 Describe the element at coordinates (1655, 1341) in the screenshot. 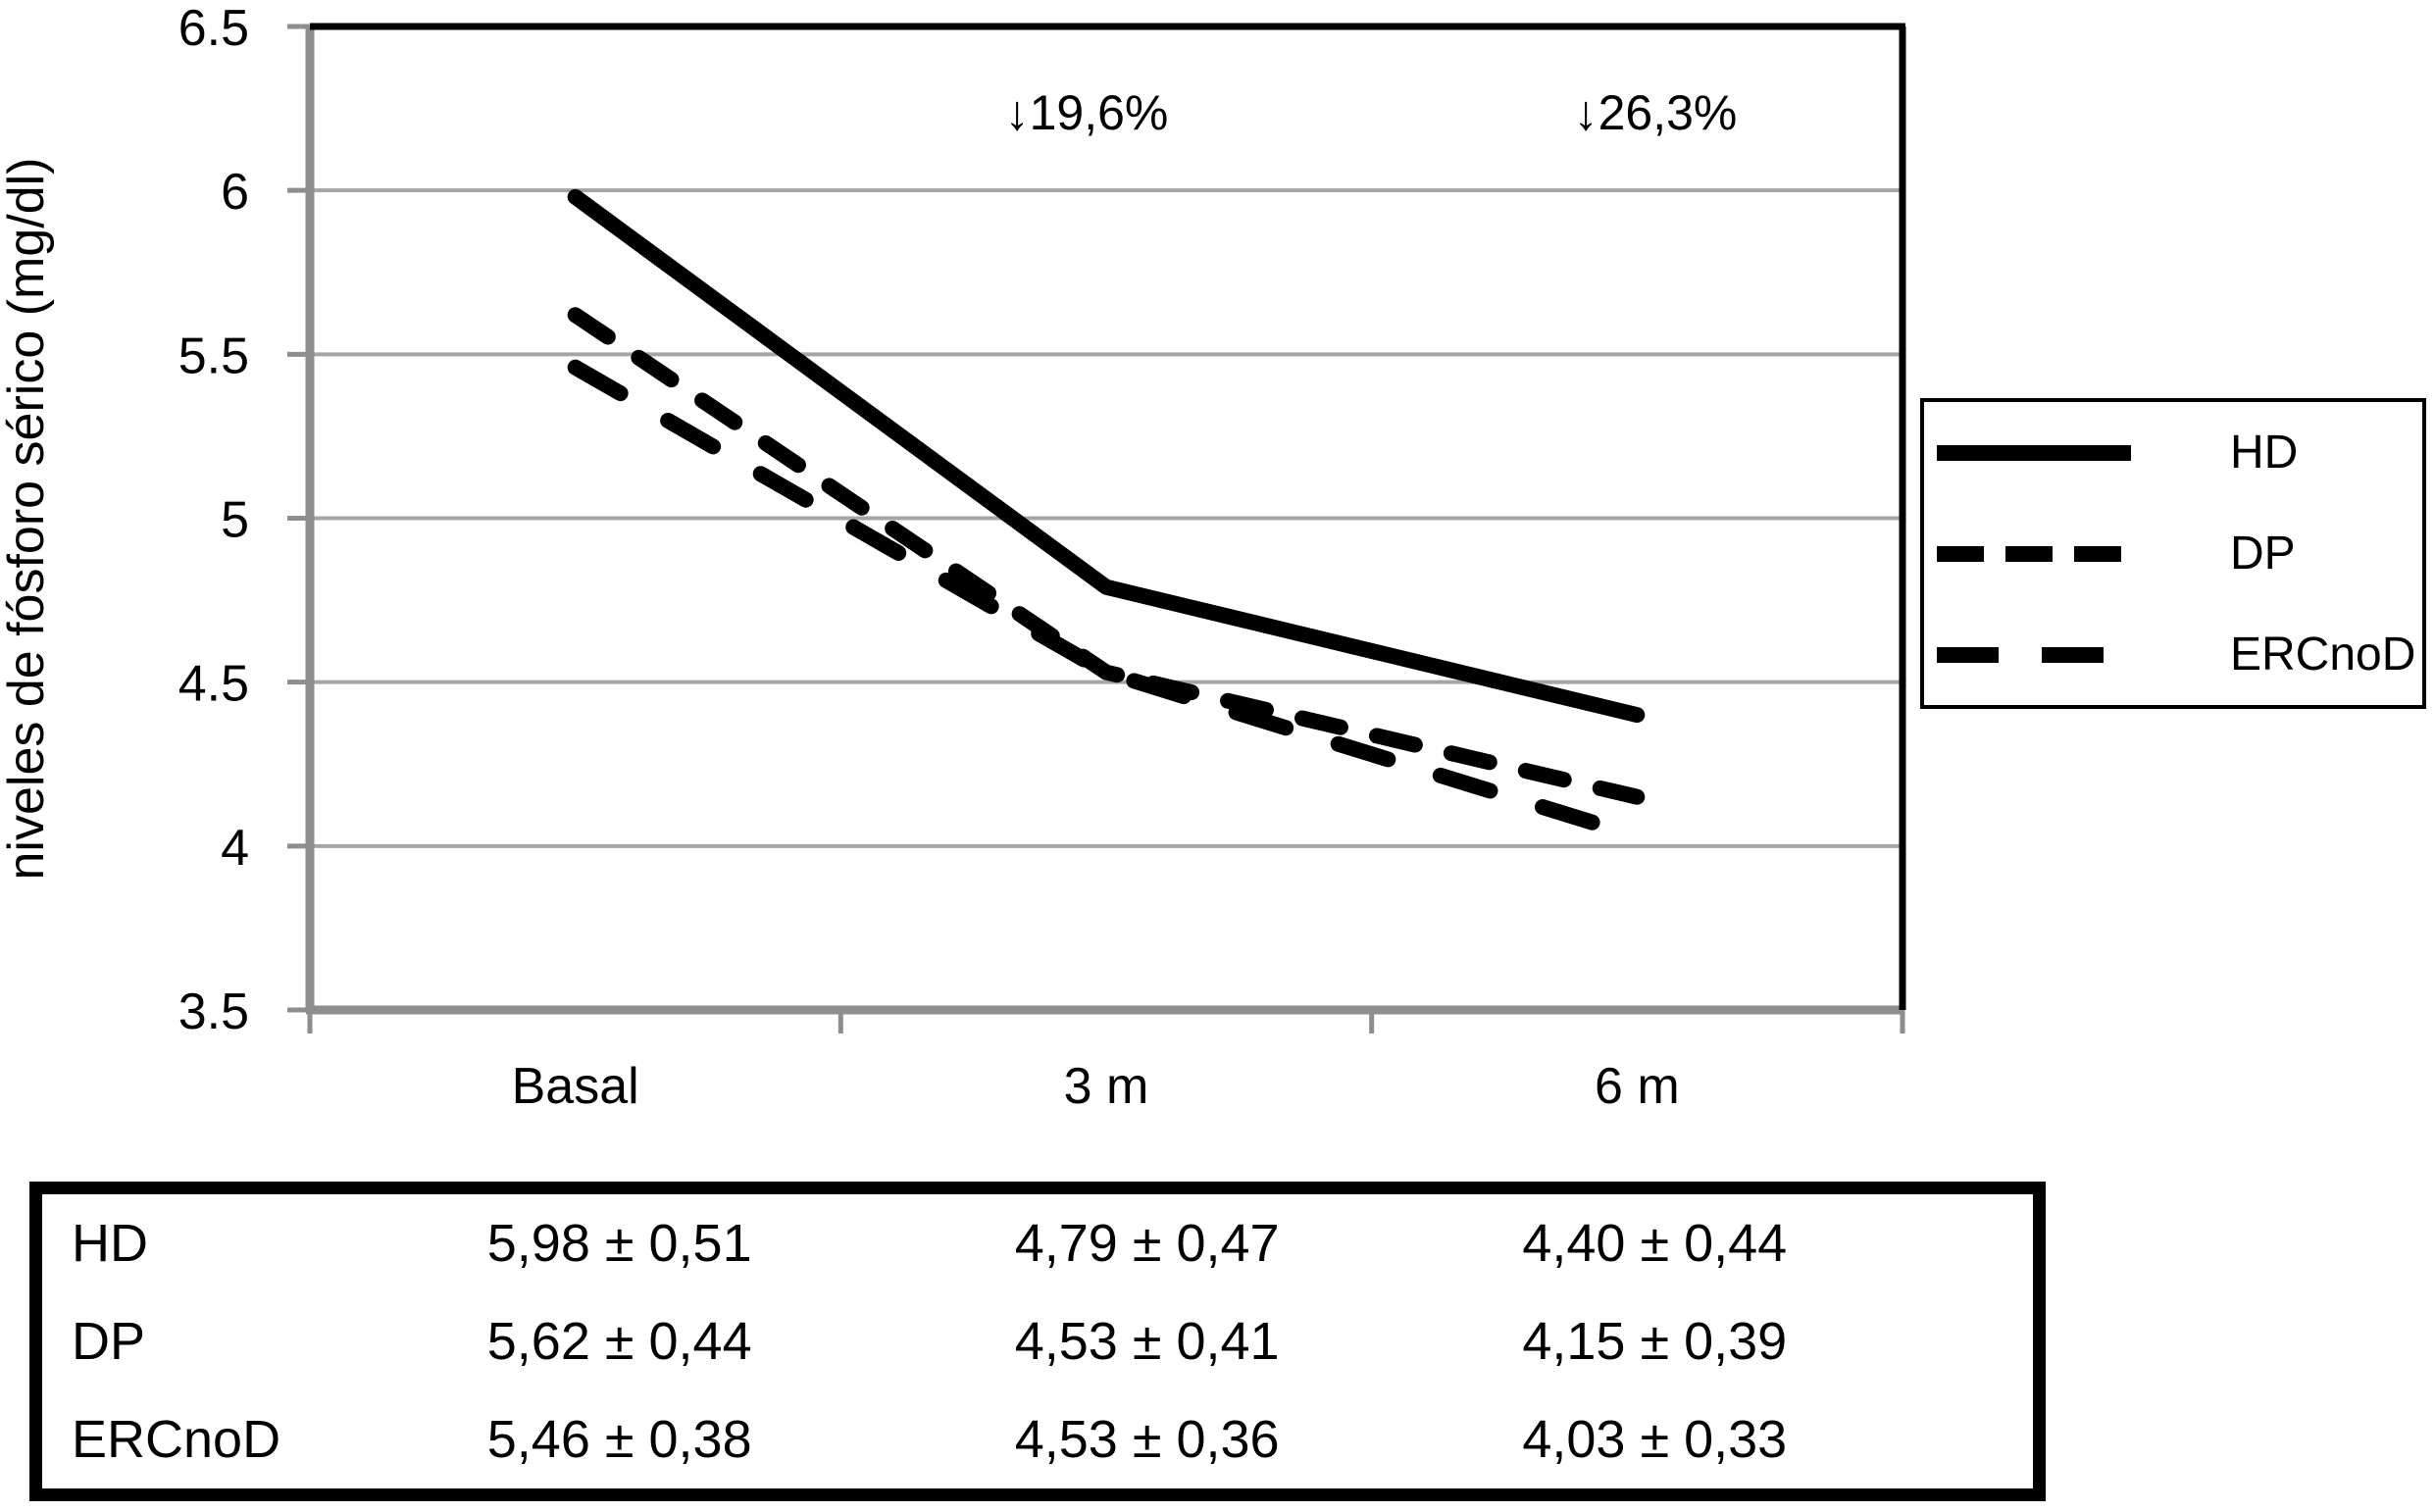

I see `cell-6m: 4,15 ± 0,39` at that location.